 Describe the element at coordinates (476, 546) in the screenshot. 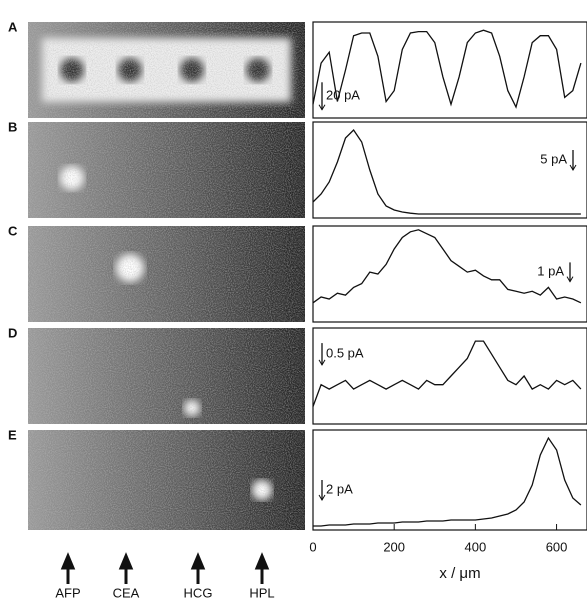

I see `x-tick-label: 400` at that location.